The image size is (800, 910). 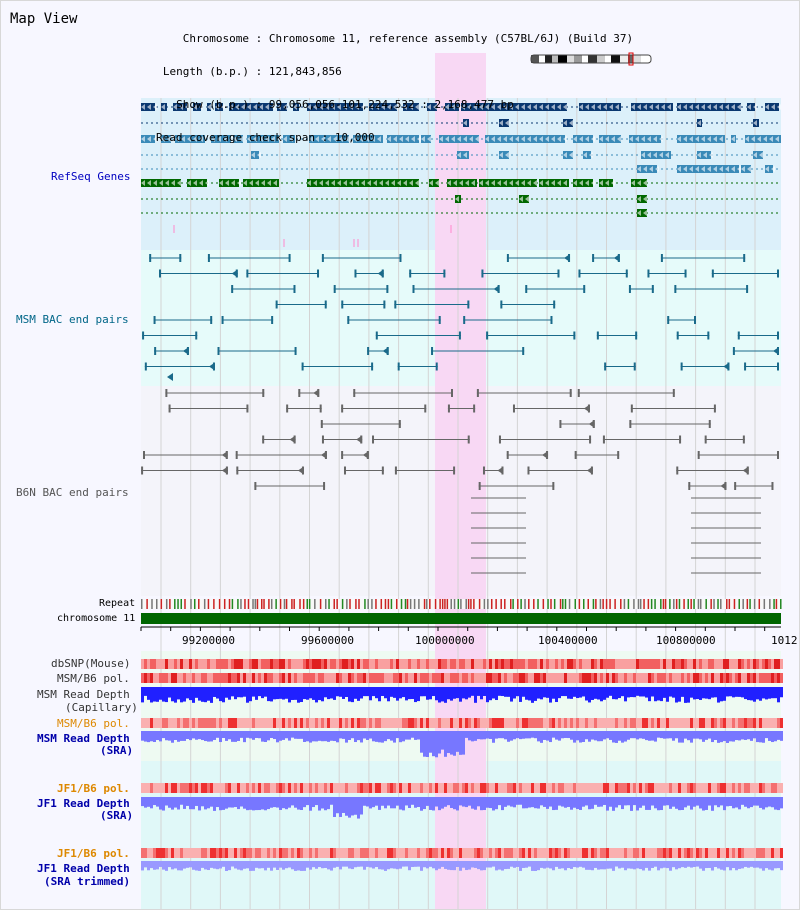 I want to click on track-label-b6n-bac: B6N BAC end pairs, so click(x=72, y=492).